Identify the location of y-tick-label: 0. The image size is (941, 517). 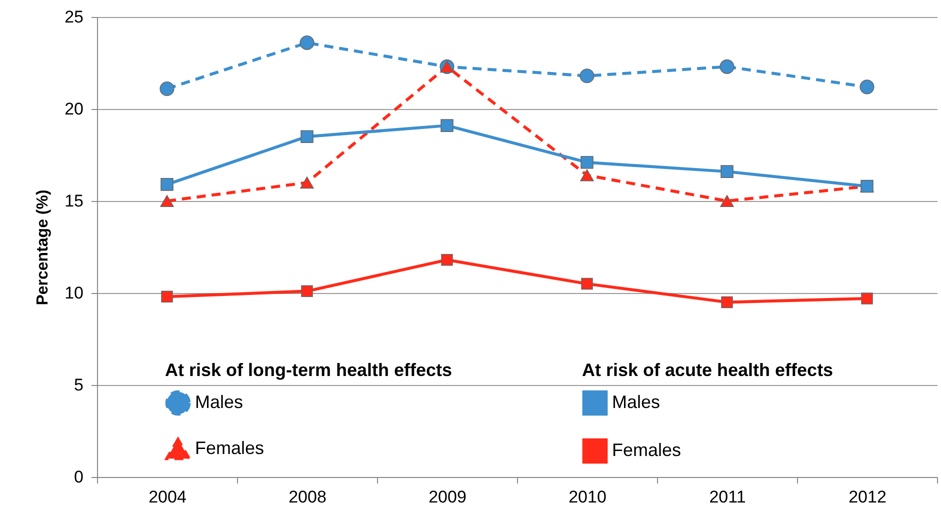
(79, 477).